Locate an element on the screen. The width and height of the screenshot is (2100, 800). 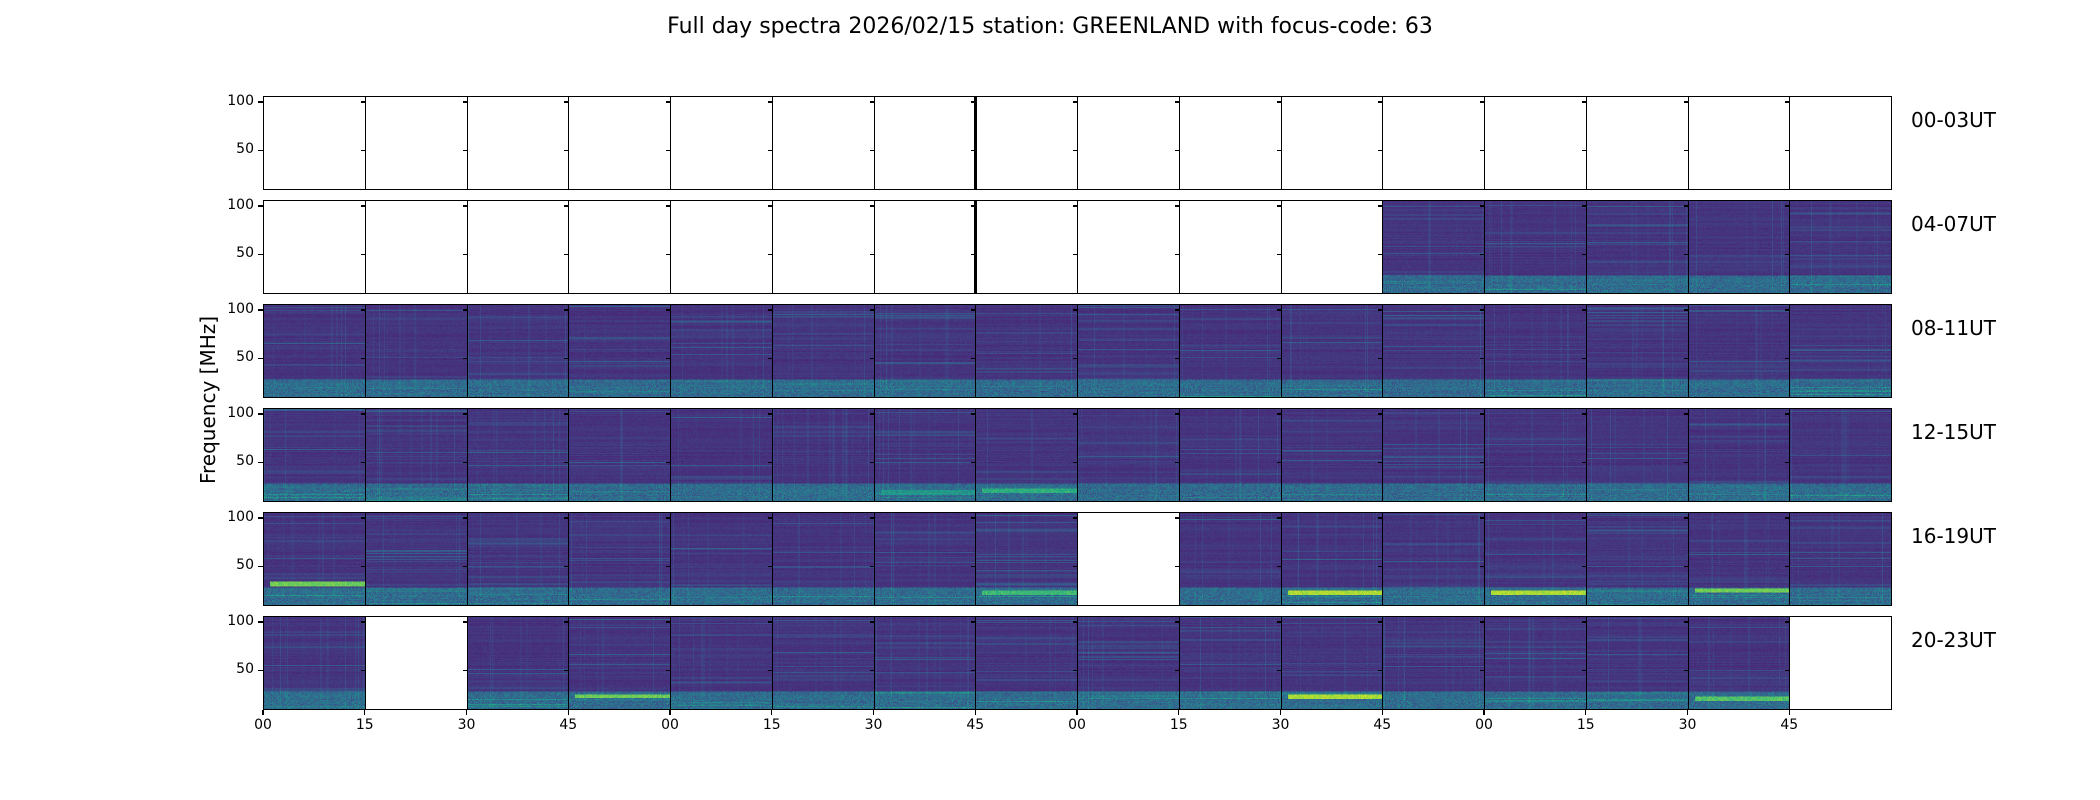
x-tick-label: 15 is located at coordinates (771, 725).